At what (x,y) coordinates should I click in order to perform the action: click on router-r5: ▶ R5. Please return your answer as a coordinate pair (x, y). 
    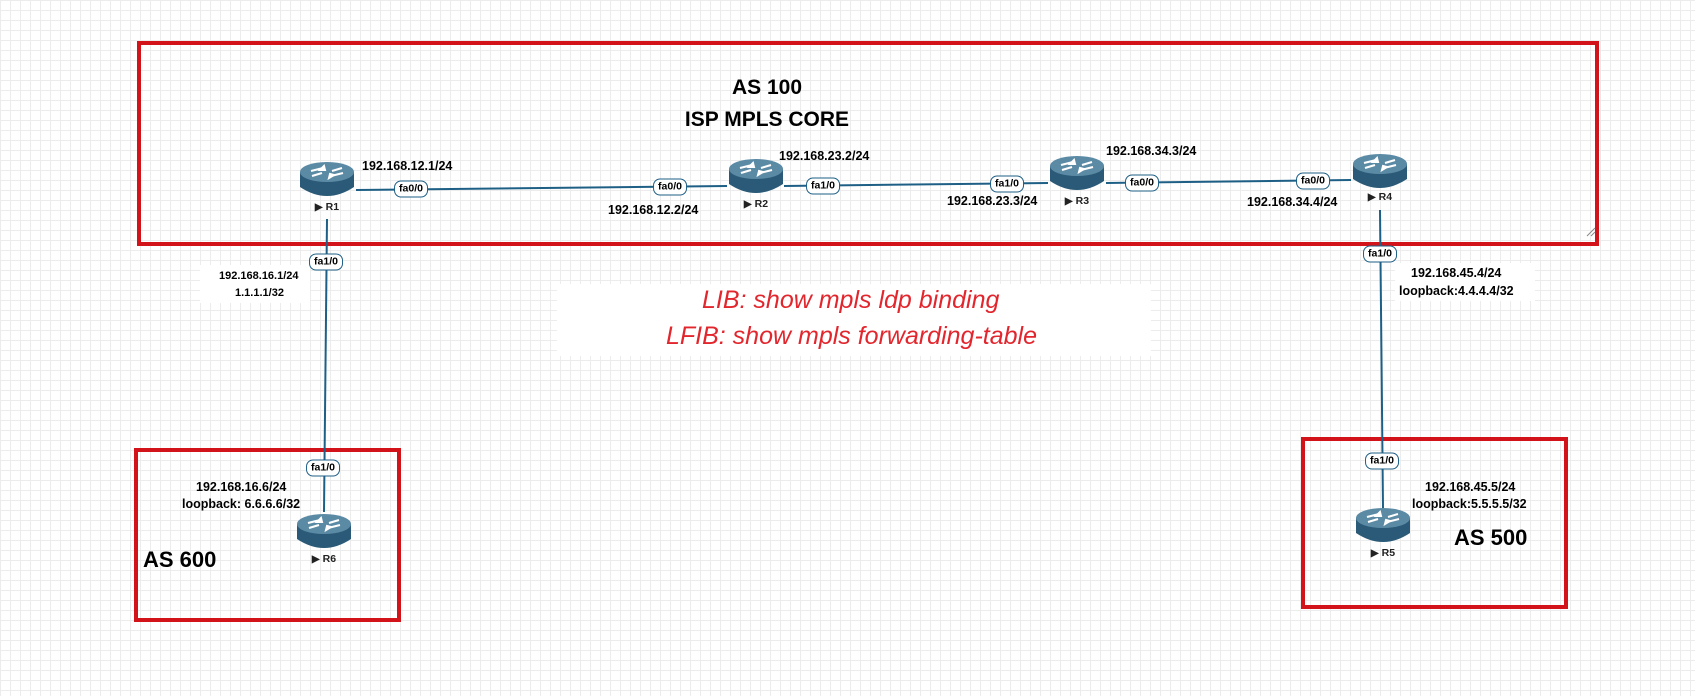
    Looking at the image, I should click on (1383, 535).